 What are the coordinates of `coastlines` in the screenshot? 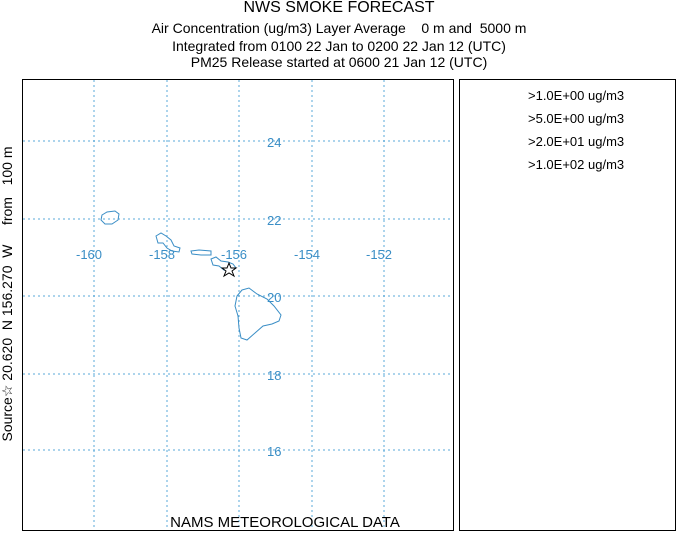 It's located at (191, 275).